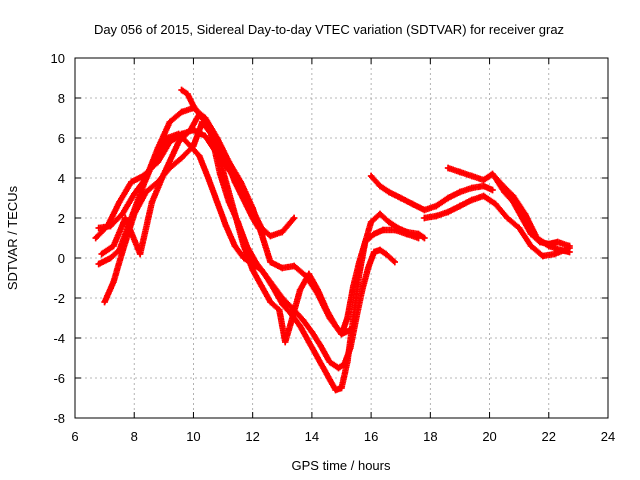 Image resolution: width=640 pixels, height=480 pixels. I want to click on y-tick-labels: -8 -6 -4 -2 0 2 4 6 8 10, so click(58, 238).